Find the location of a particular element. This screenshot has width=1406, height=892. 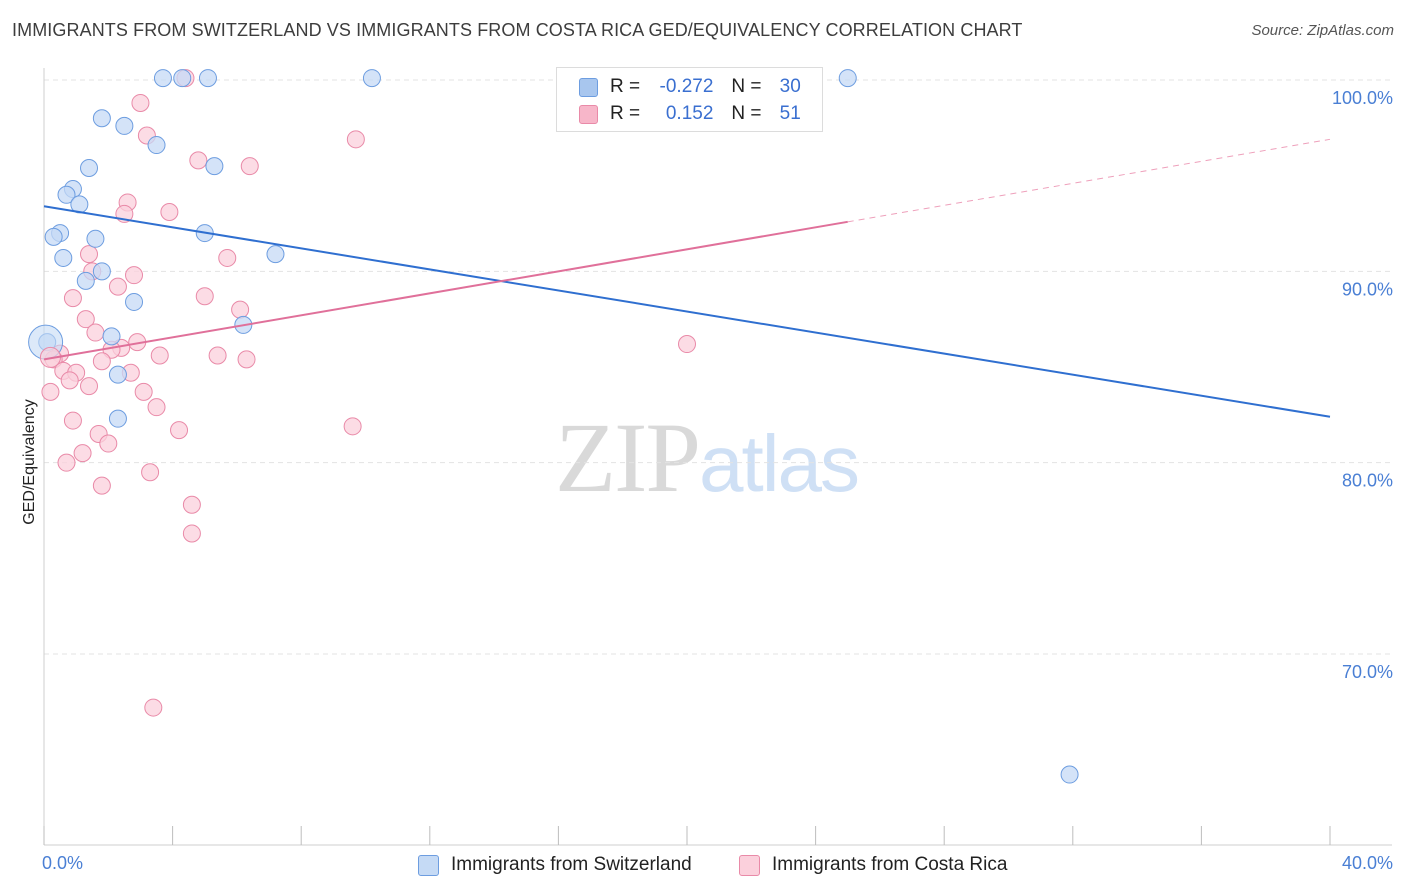

watermark-zip: ZIP is located at coordinates (628, 457).